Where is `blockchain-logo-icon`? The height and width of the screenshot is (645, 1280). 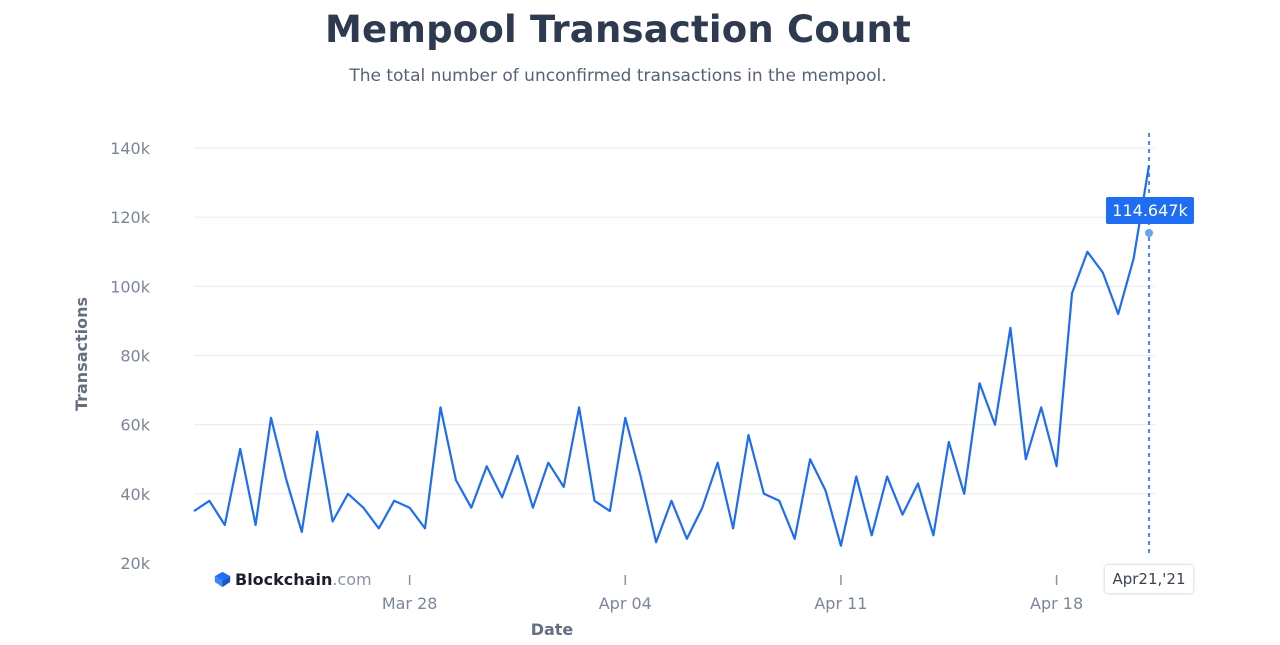
blockchain-logo-icon is located at coordinates (222, 579).